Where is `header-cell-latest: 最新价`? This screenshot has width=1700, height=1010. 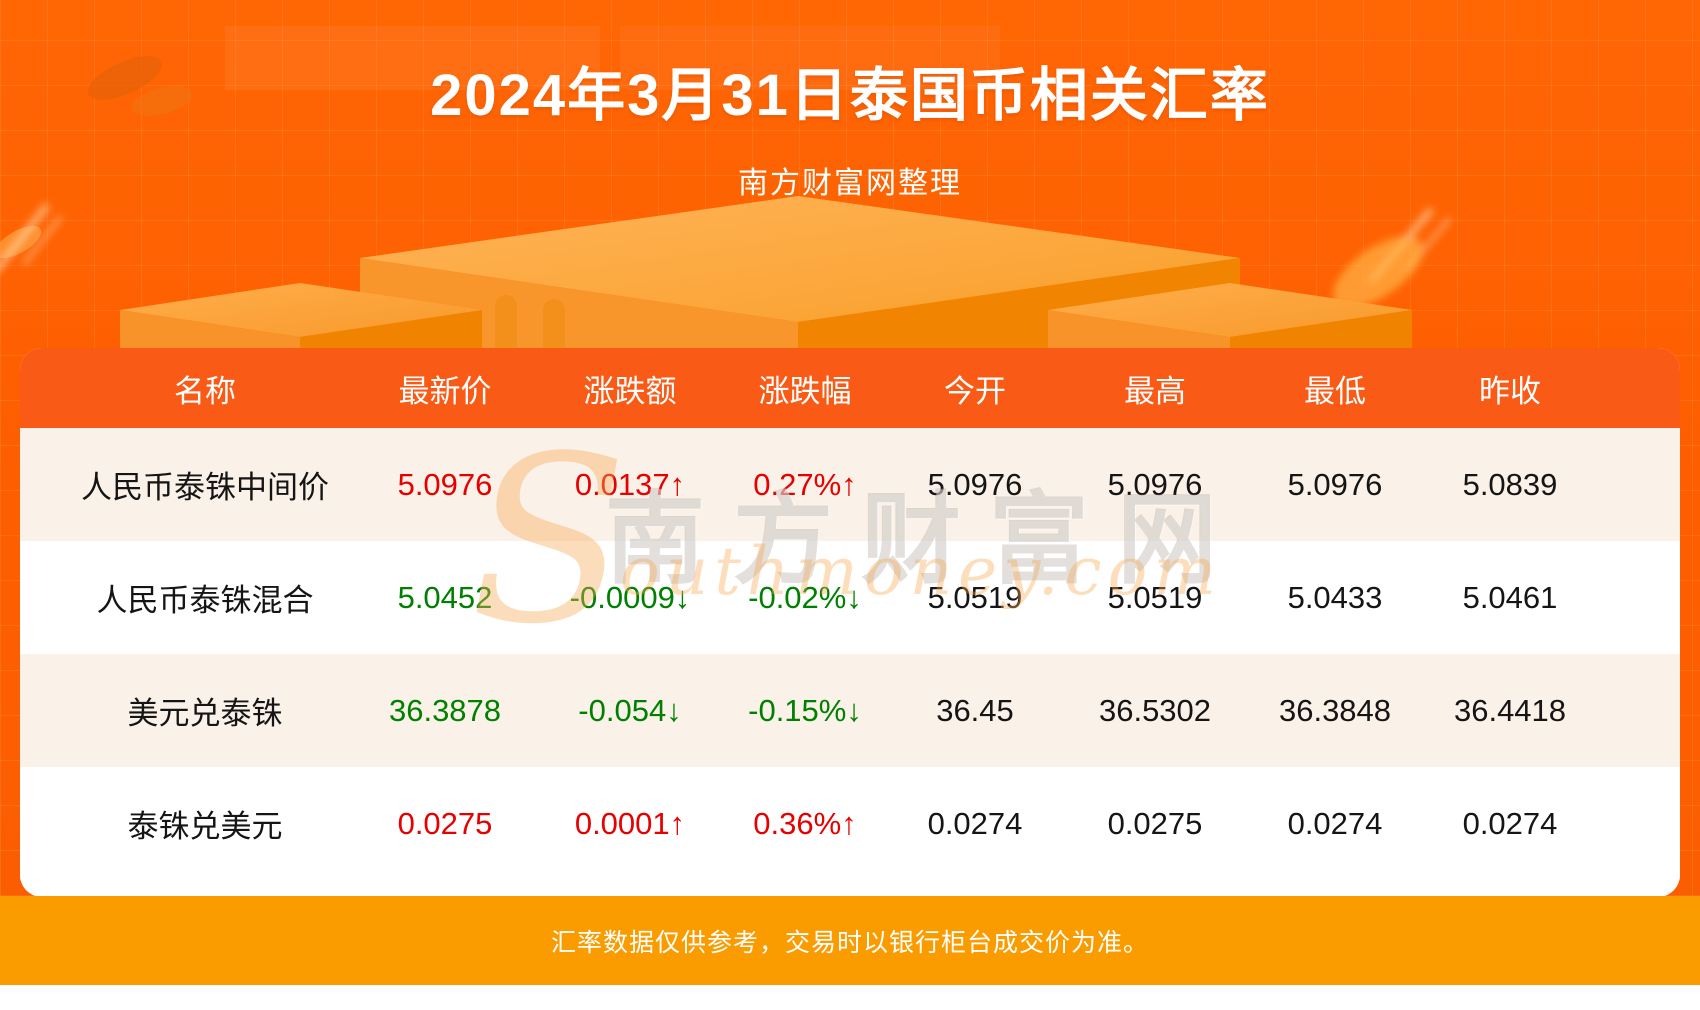
header-cell-latest: 最新价 is located at coordinates (445, 391).